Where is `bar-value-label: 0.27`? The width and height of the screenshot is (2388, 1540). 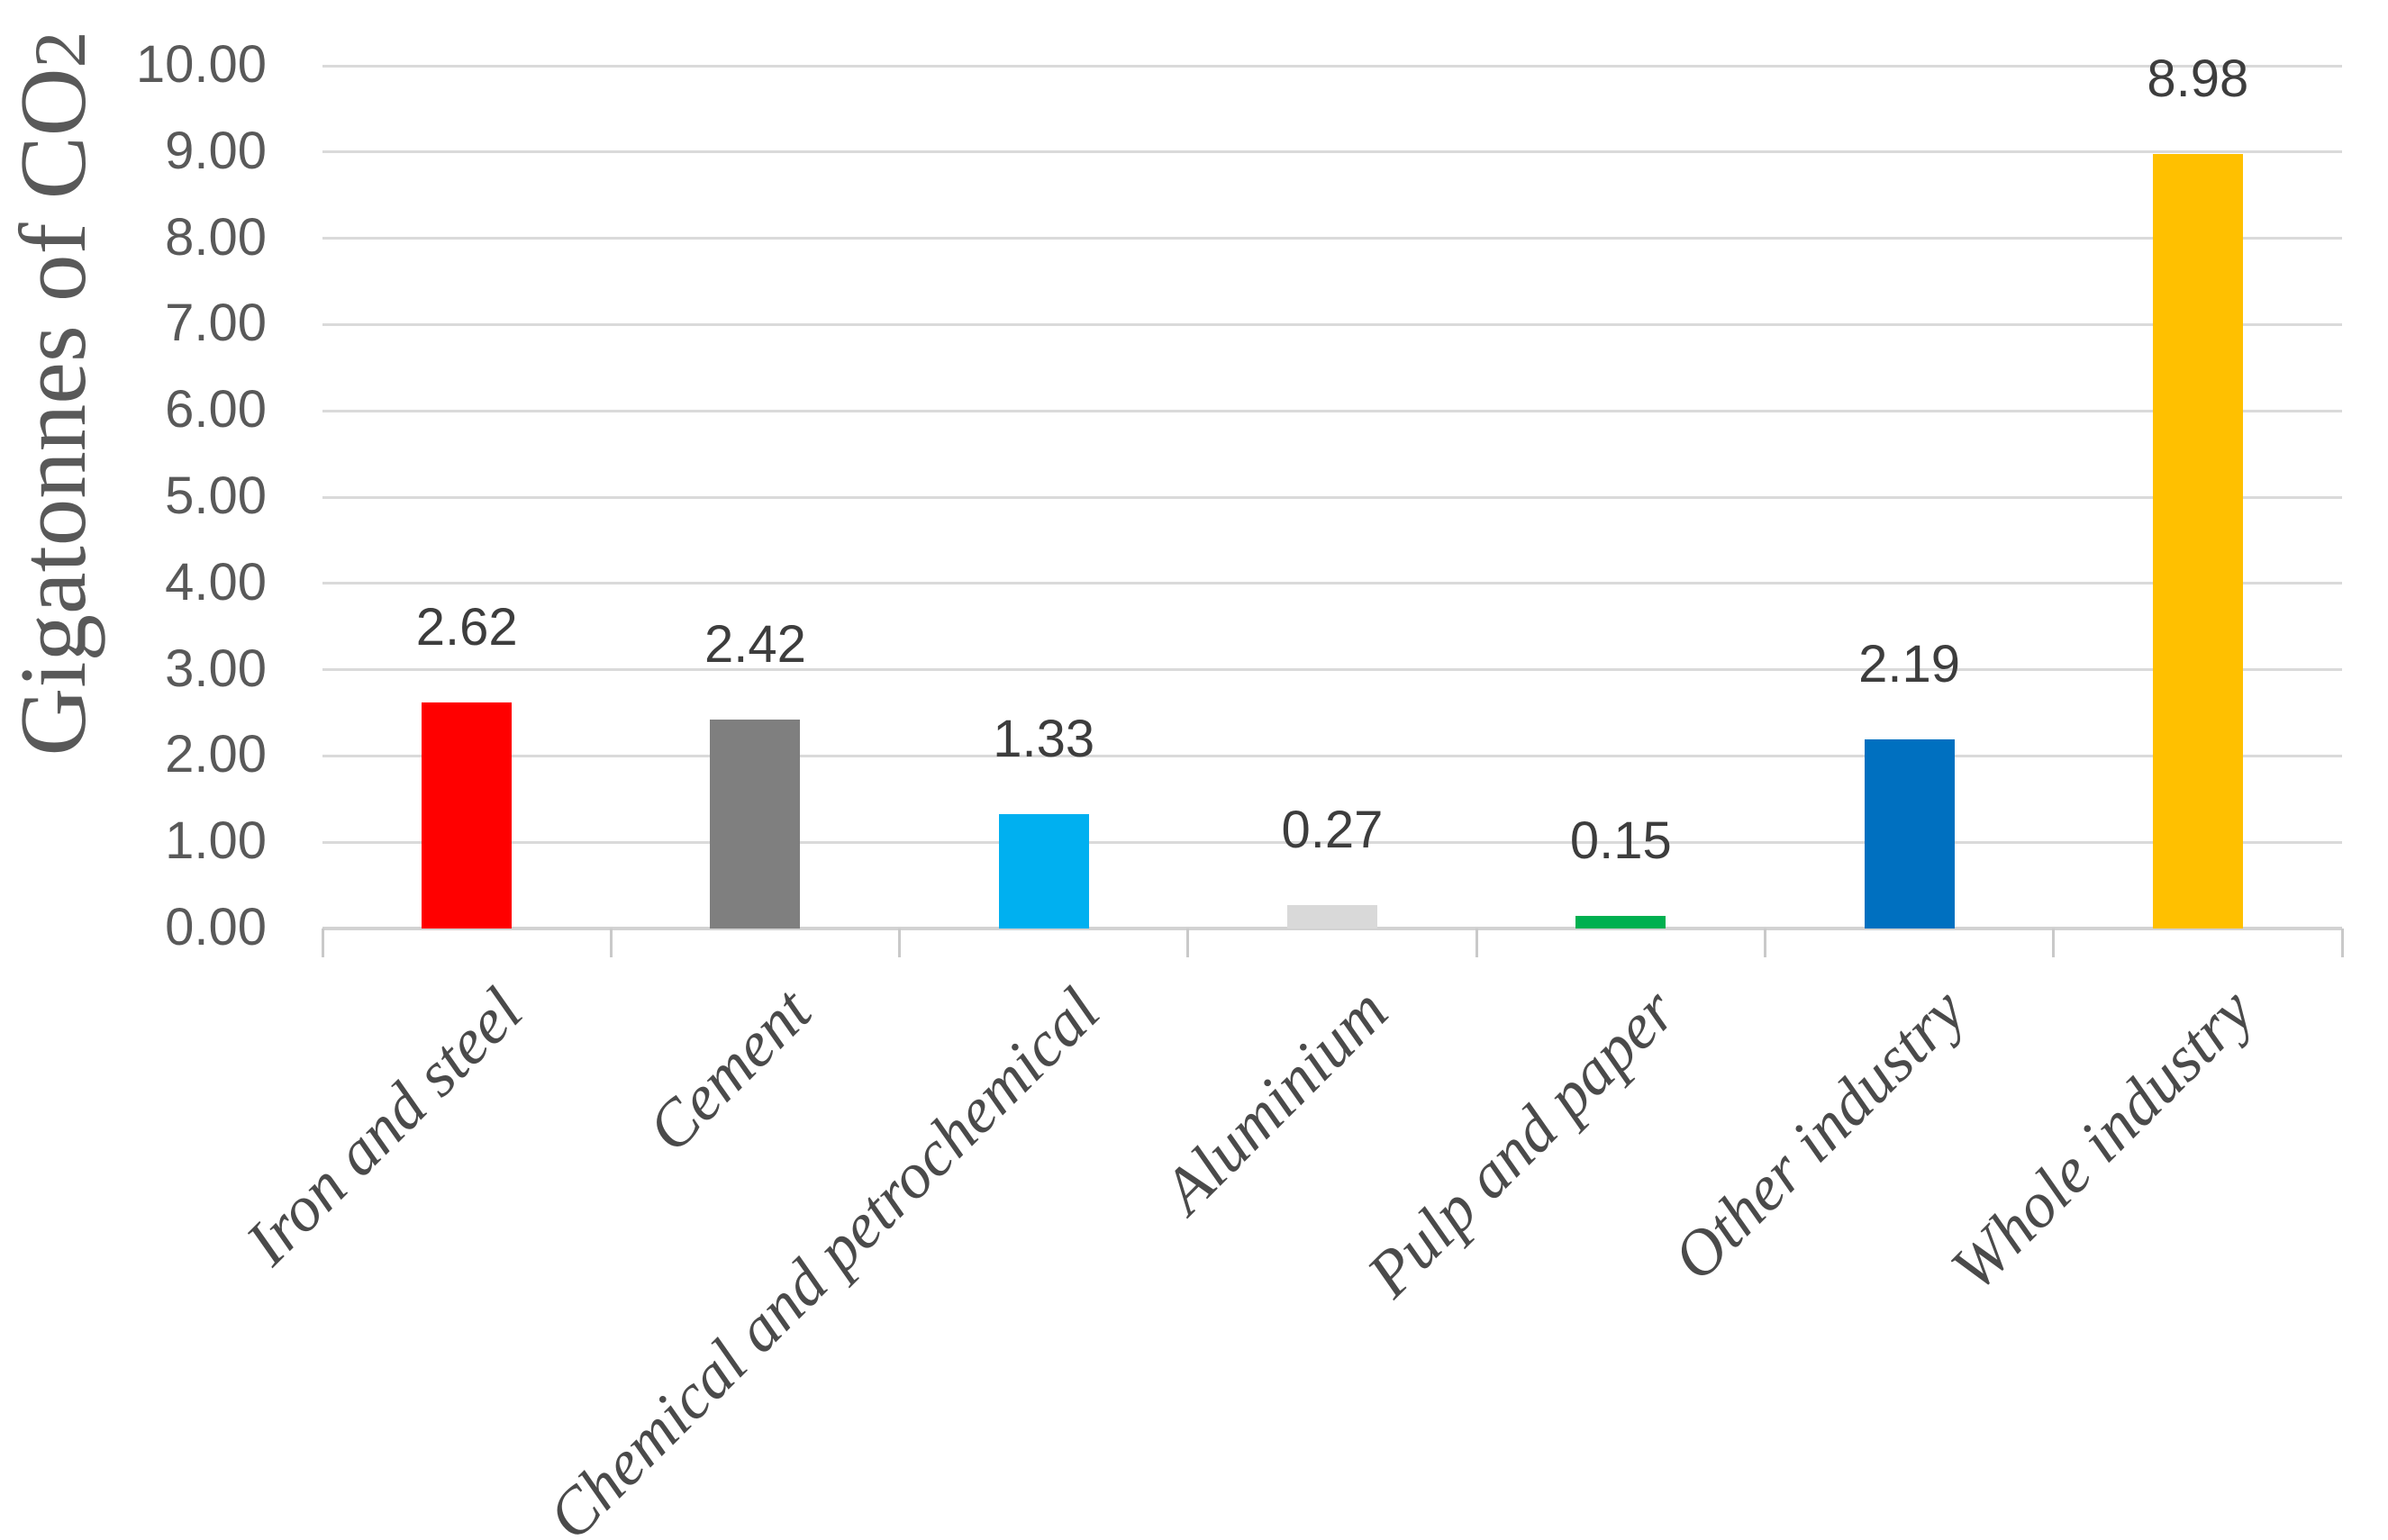 bar-value-label: 0.27 is located at coordinates (1332, 831).